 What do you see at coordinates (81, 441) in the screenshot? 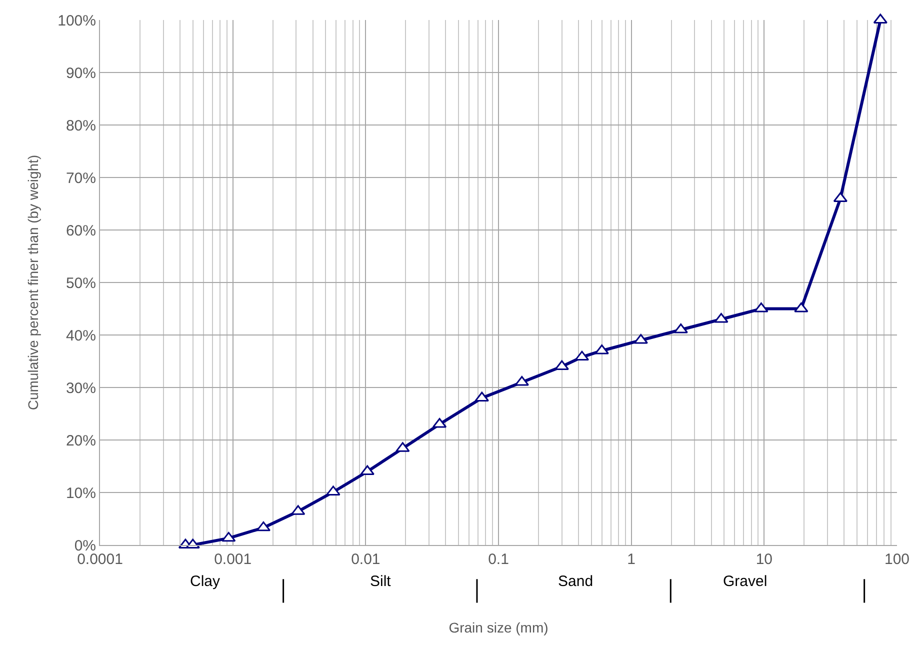
I see `y-tick-label: 20%` at bounding box center [81, 441].